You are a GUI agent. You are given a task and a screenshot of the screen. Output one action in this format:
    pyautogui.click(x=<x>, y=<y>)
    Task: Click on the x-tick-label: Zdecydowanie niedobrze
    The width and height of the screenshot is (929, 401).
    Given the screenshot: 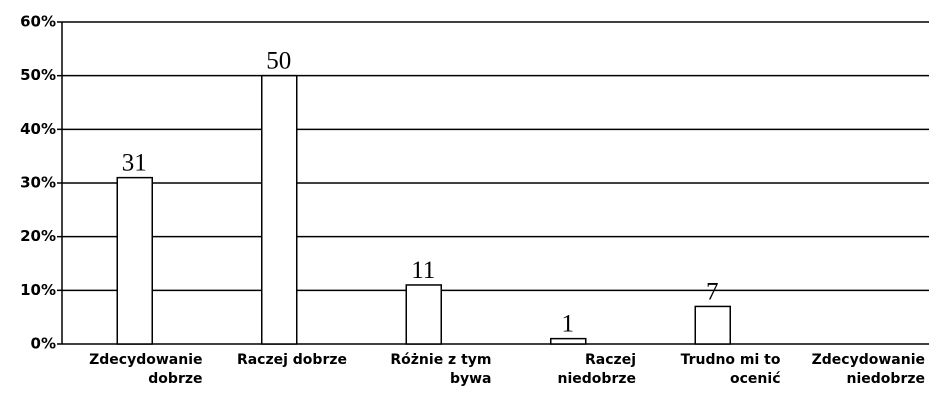 What is the action you would take?
    pyautogui.click(x=868, y=369)
    